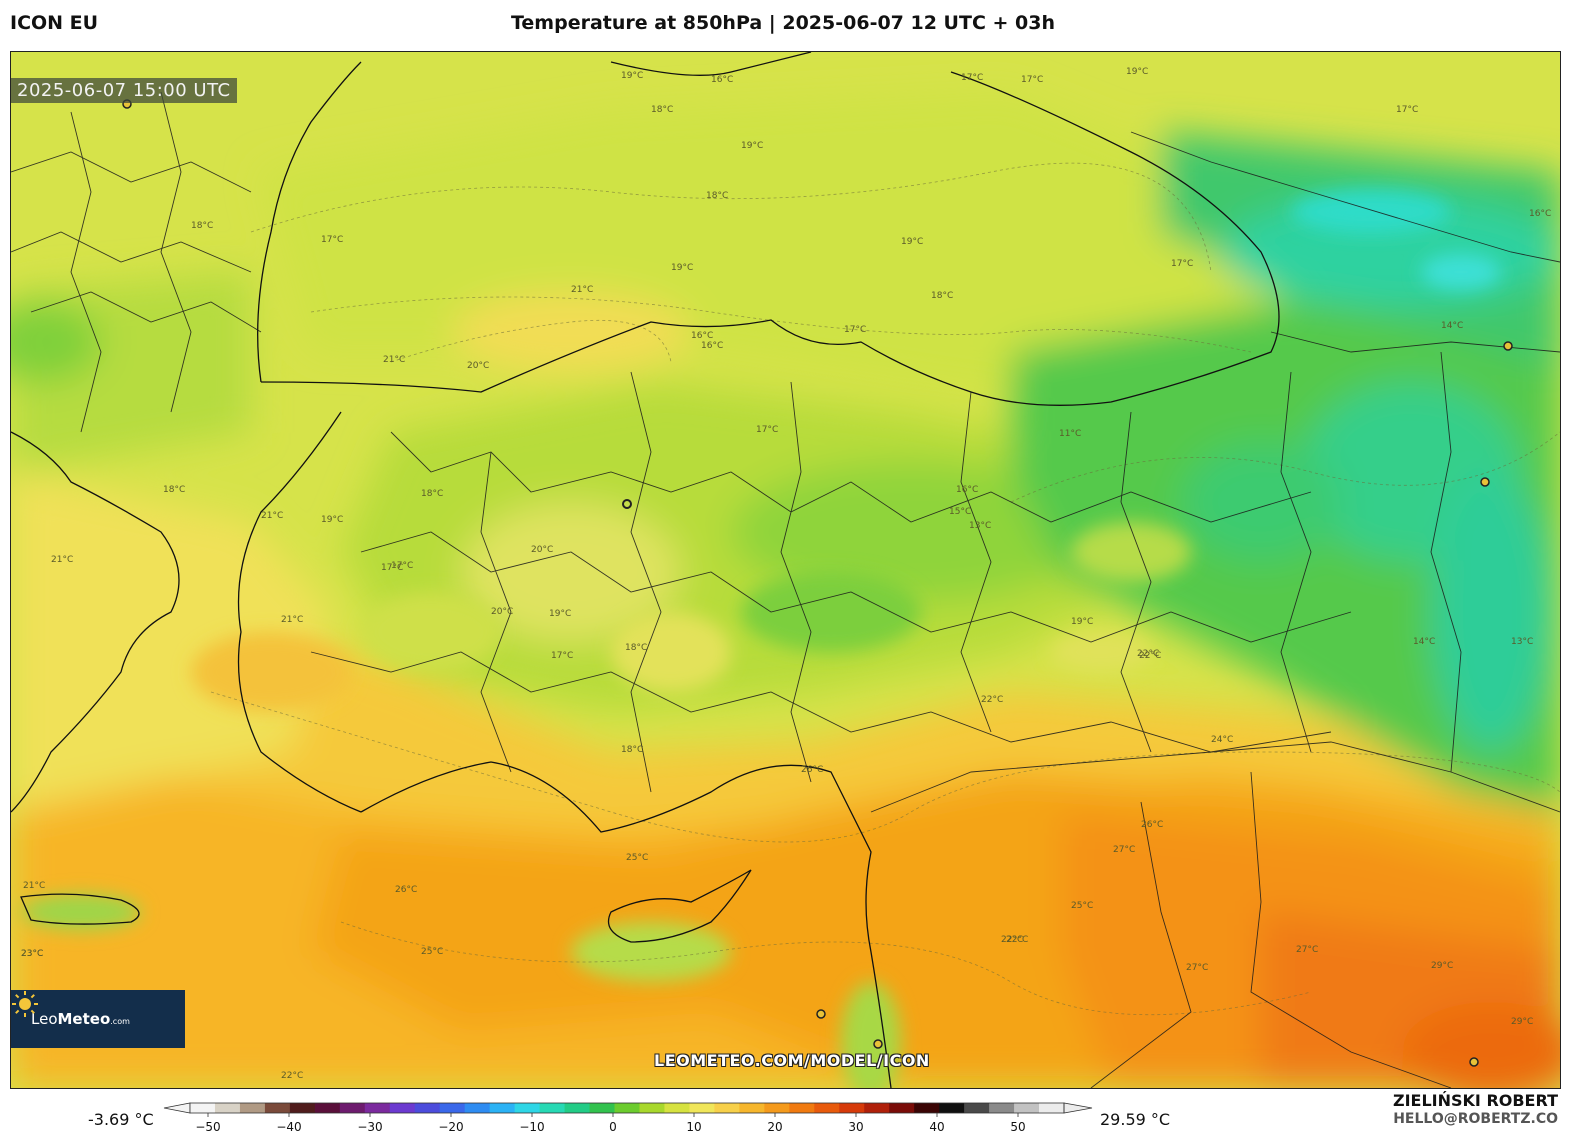 The image size is (1570, 1140). What do you see at coordinates (542, 550) in the screenshot?
I see `contour-label: 20°C` at bounding box center [542, 550].